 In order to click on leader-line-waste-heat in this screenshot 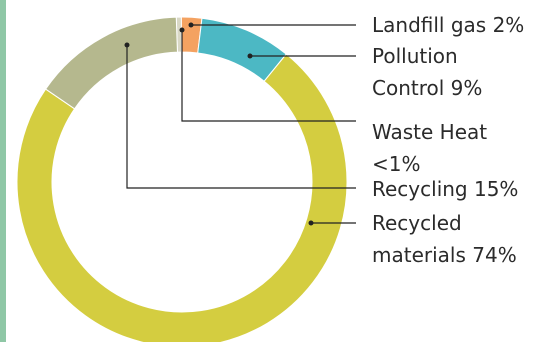, I will do `click(268, 76)`.